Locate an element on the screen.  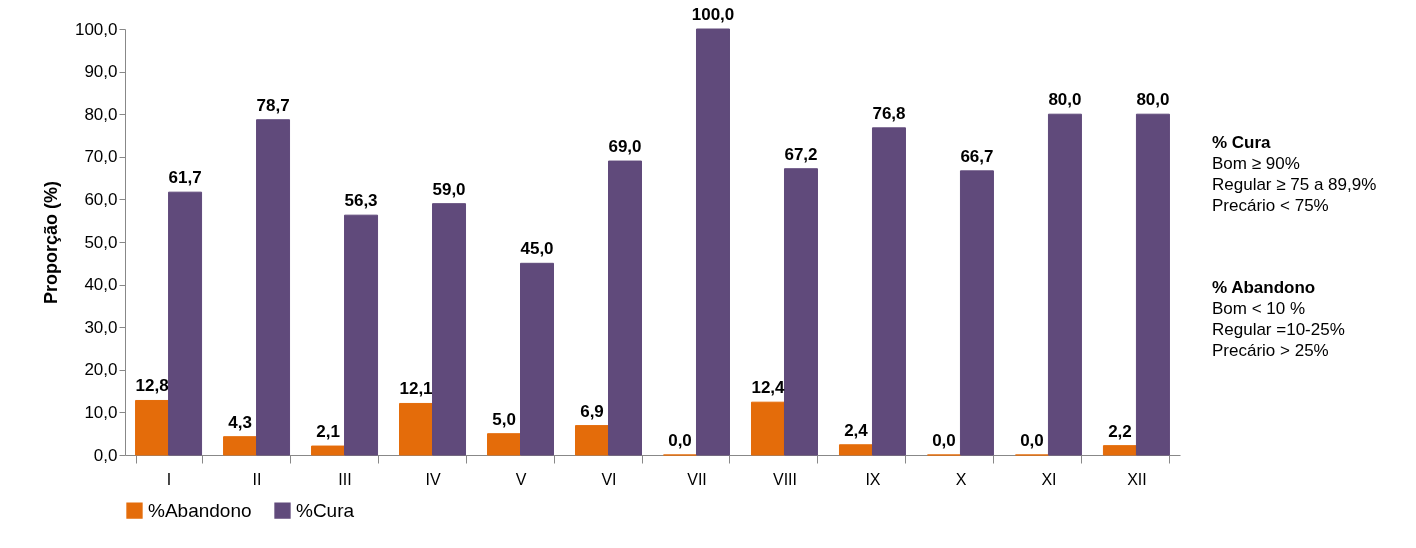
x-tick-label: XII is located at coordinates (1137, 479).